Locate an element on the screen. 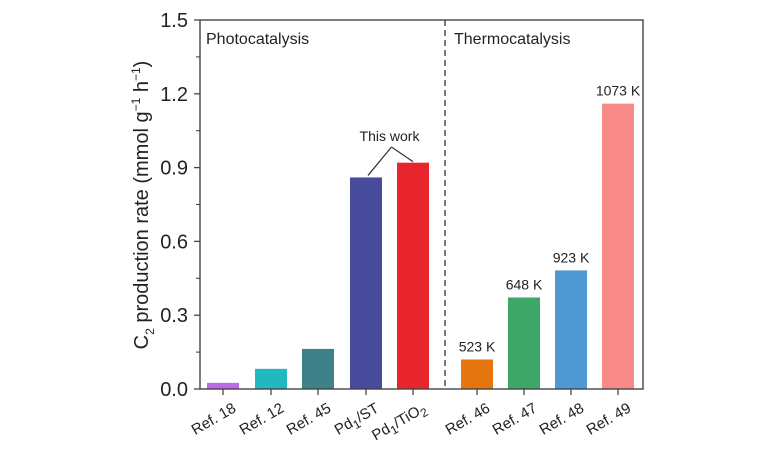  x-tick-label-ref-49: Ref. 49 is located at coordinates (609, 419).